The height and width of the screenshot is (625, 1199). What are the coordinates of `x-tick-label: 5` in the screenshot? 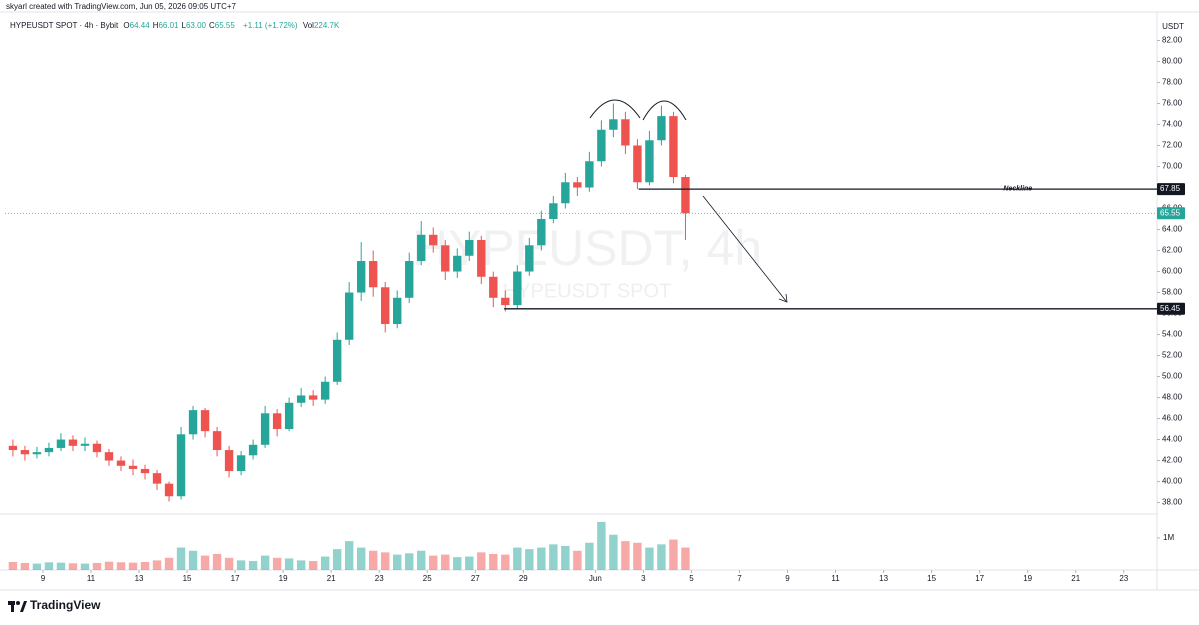 It's located at (691, 578).